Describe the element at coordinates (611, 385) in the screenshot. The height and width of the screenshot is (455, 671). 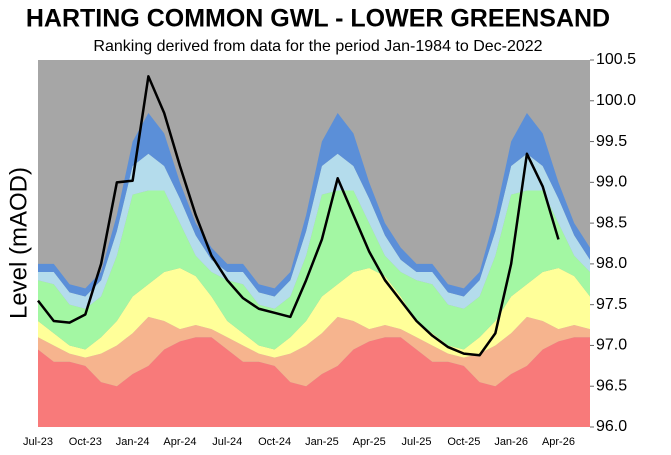
I see `y-tick-label: 96.5` at that location.